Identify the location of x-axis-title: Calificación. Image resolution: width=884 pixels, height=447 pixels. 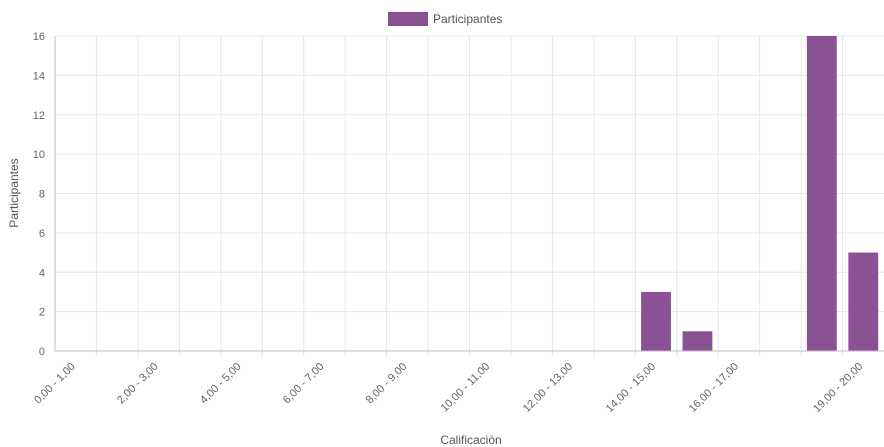
(470, 440).